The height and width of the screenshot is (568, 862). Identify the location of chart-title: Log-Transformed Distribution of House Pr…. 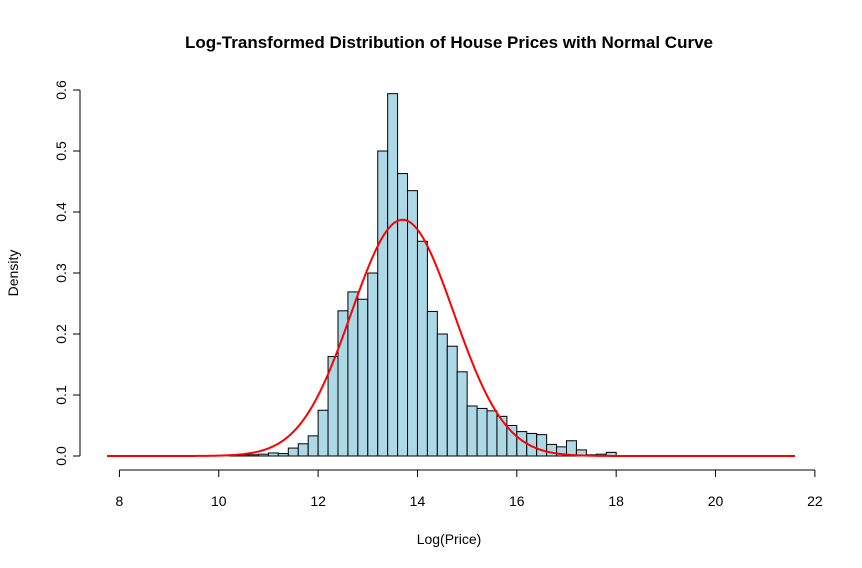
(449, 42).